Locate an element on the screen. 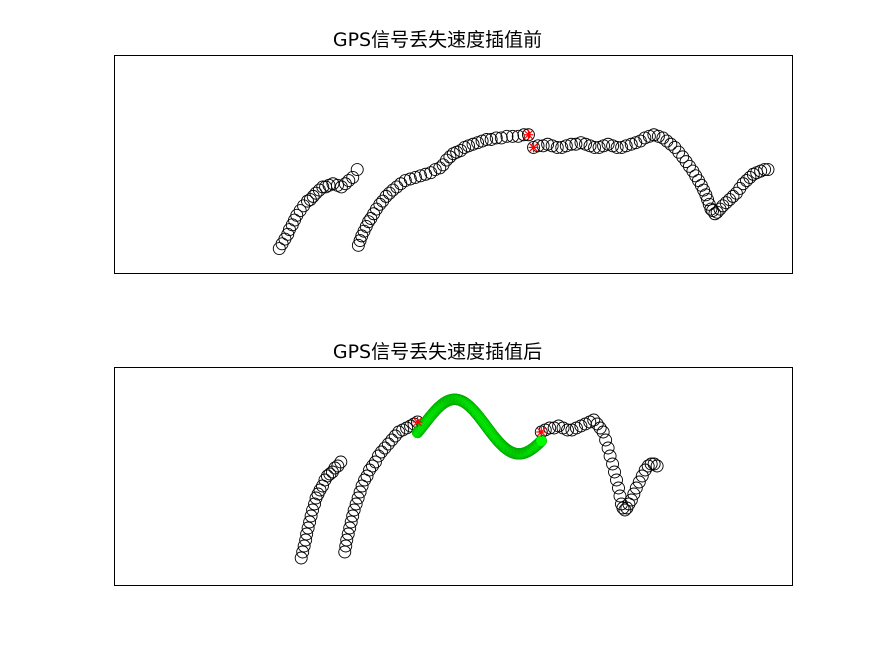 The width and height of the screenshot is (875, 656). marks-after is located at coordinates (479, 479).